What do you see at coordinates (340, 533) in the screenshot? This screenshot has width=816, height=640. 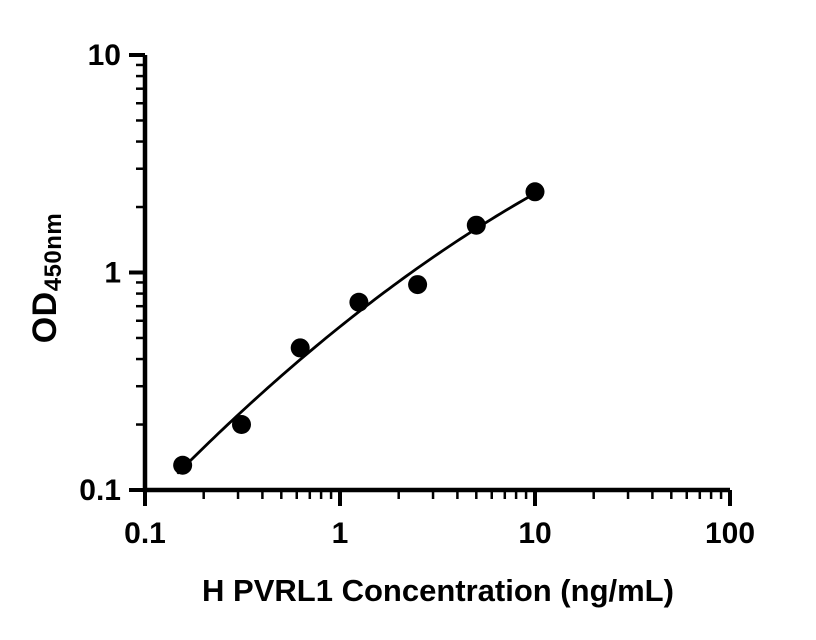 I see `x-tick-label: 1` at bounding box center [340, 533].